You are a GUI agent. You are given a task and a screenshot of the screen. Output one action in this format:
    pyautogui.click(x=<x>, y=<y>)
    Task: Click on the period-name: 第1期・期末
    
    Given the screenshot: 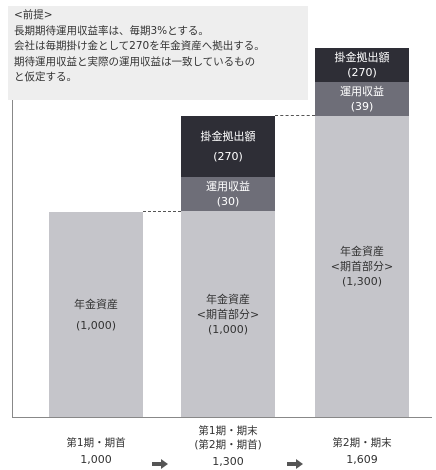 What is the action you would take?
    pyautogui.click(x=228, y=431)
    